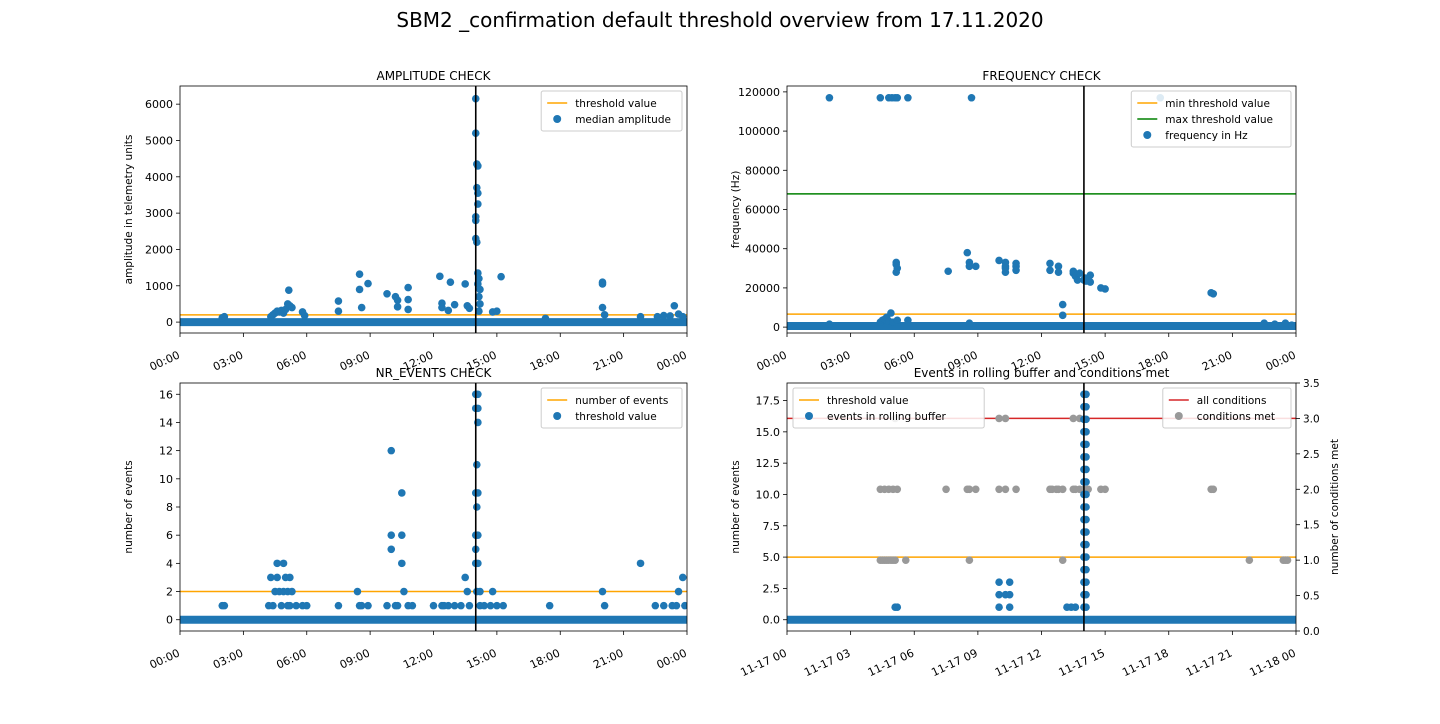 This screenshot has height=724, width=1440. Describe the element at coordinates (621, 401) in the screenshot. I see `legend-label: number of events` at that location.